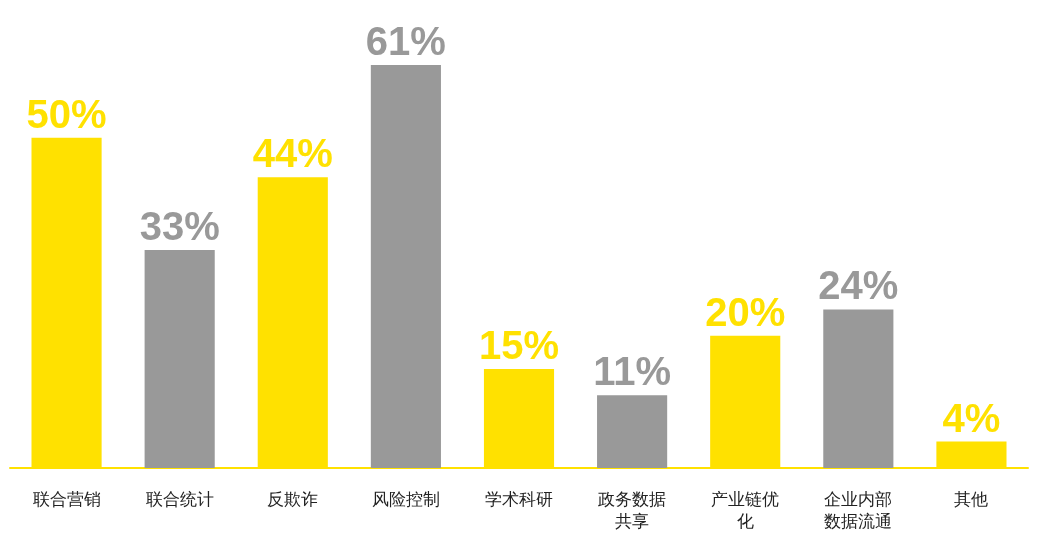 The width and height of the screenshot is (1038, 552). I want to click on data-label: 50%, so click(66, 113).